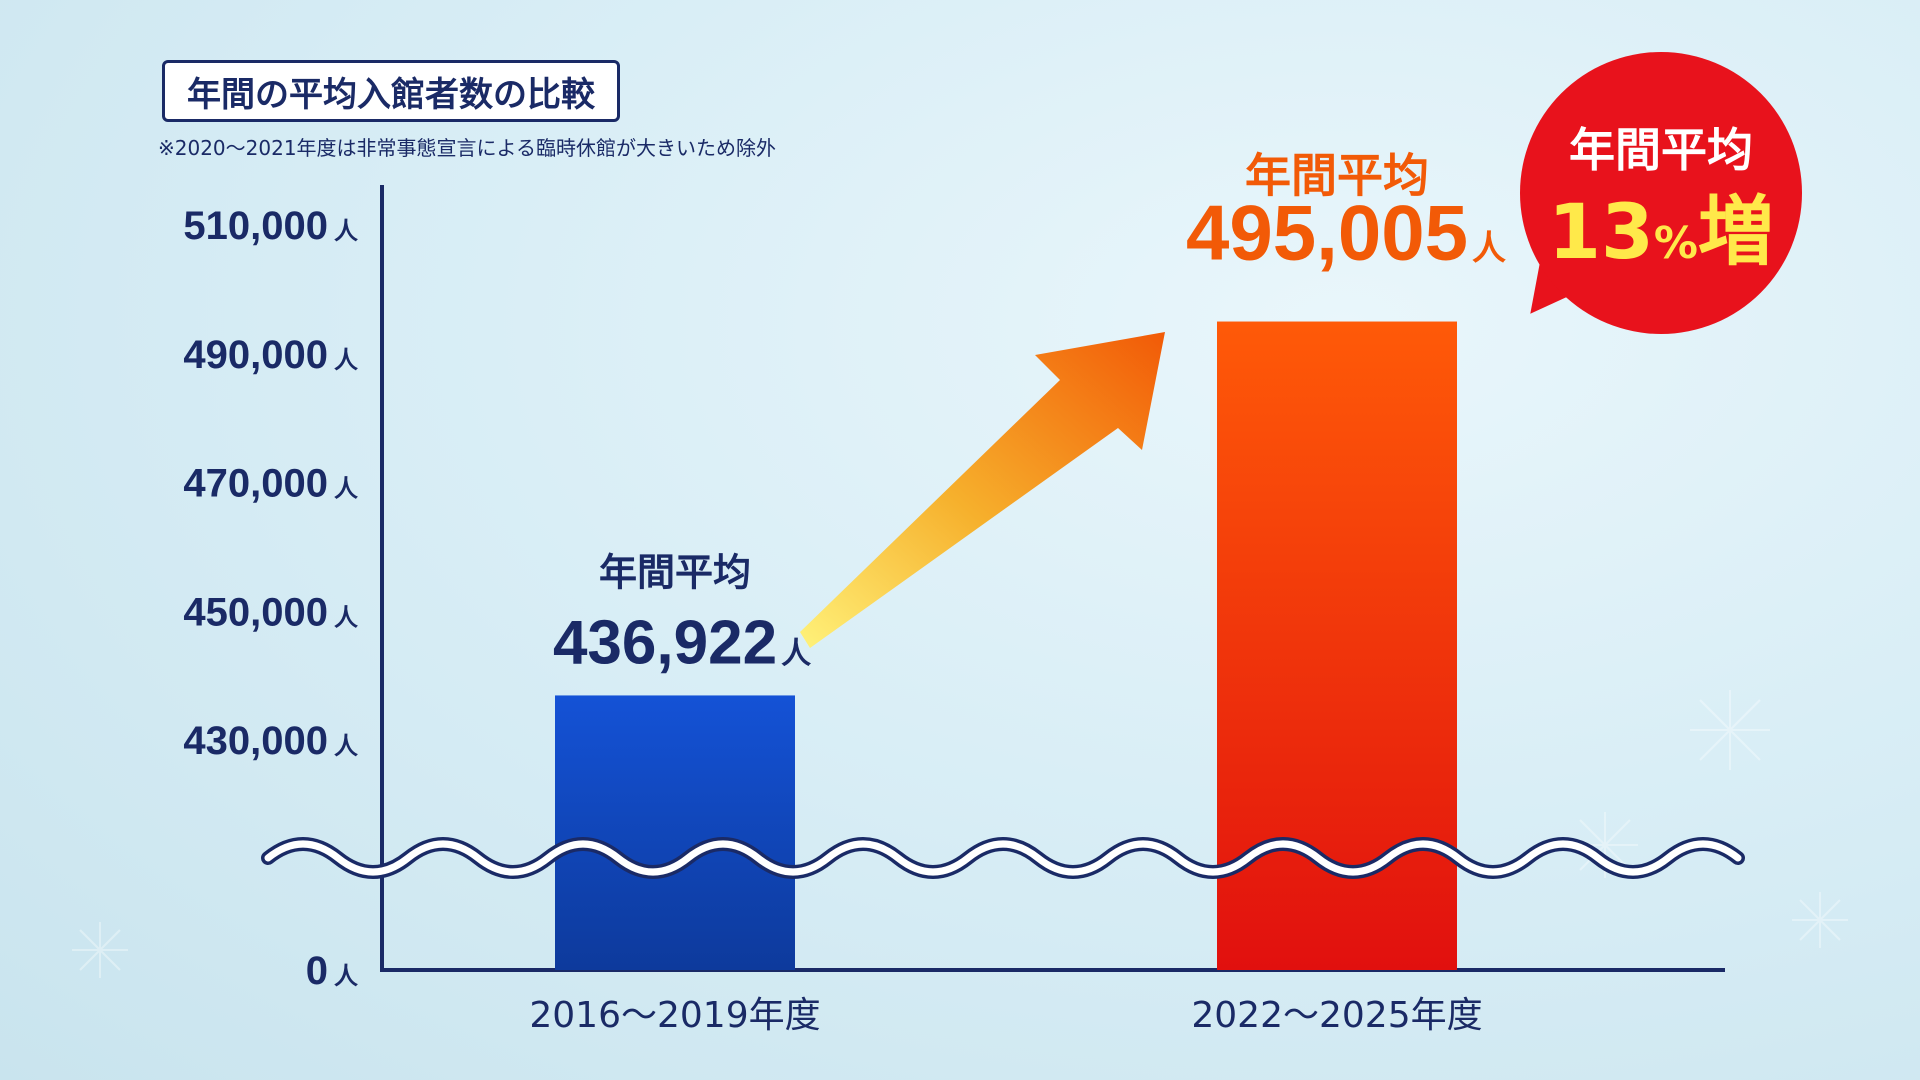  I want to click on exclusion-note: ※2020〜2021年度は非常事態宣言による臨時休館が大きいため除外, so click(467, 148).